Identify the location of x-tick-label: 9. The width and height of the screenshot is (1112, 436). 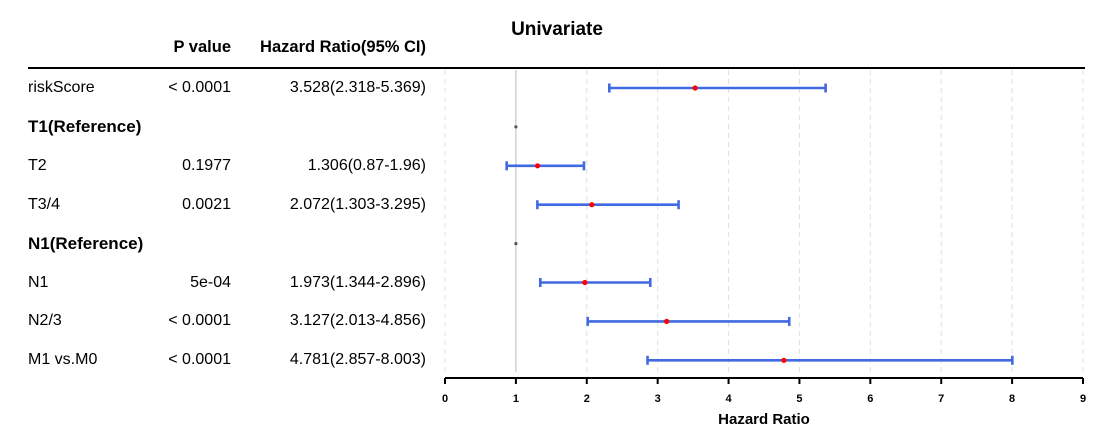
(1083, 399).